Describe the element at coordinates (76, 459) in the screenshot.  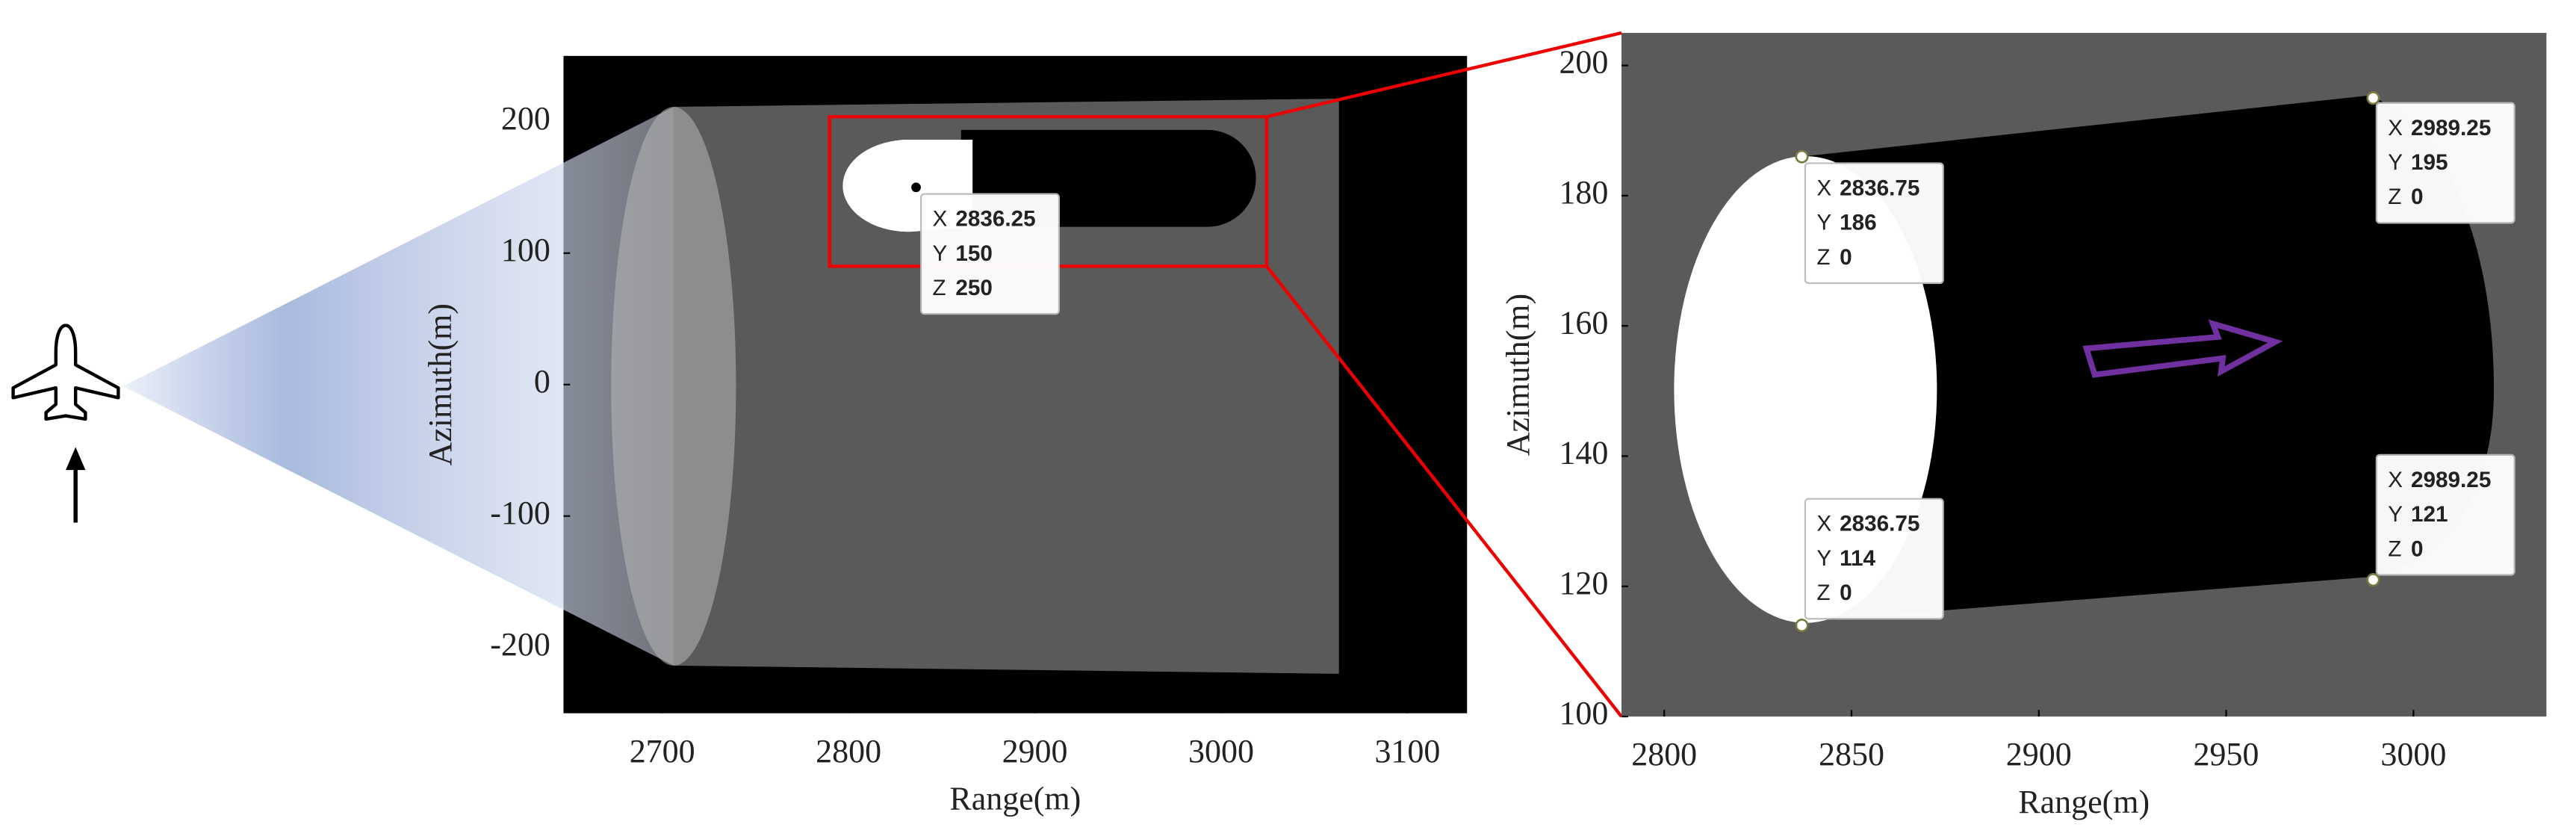
I see `motion-arrowhead` at that location.